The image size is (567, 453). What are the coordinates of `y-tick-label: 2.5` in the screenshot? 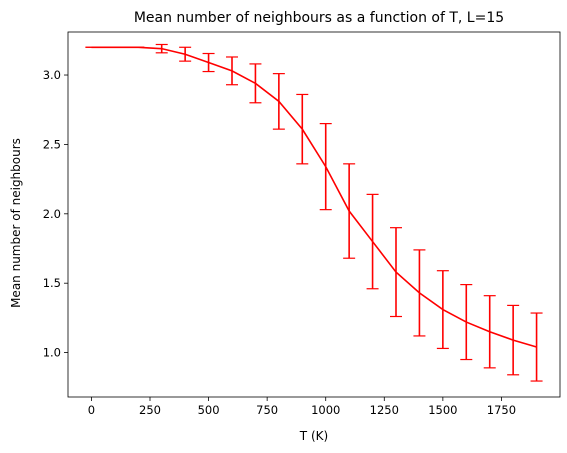 It's located at (52, 144).